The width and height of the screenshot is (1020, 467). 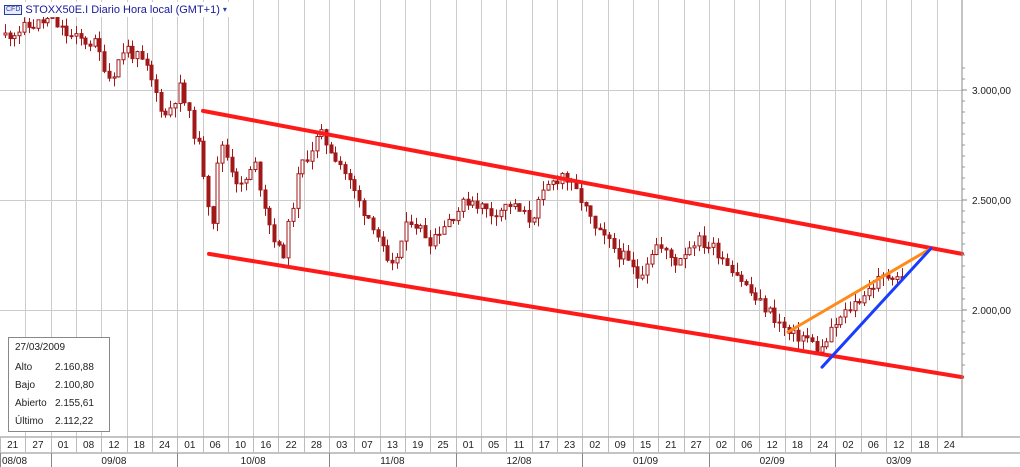 What do you see at coordinates (418, 445) in the screenshot?
I see `x-day-label: 19` at bounding box center [418, 445].